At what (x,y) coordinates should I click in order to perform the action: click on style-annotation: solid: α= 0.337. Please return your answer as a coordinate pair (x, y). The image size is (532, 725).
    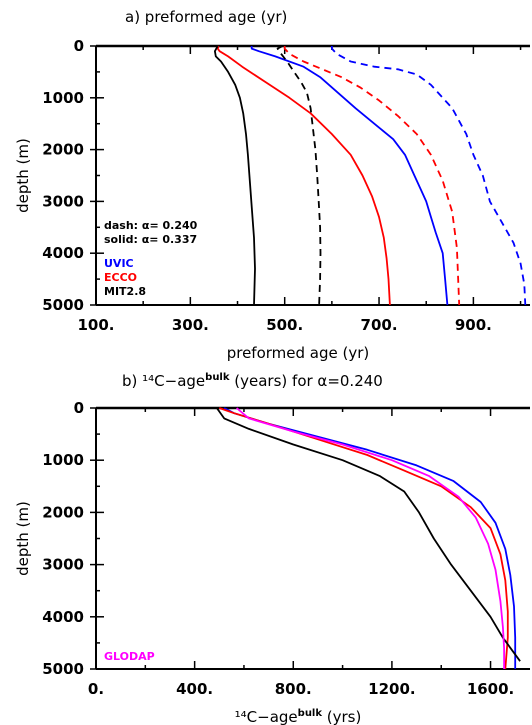
    Looking at the image, I should click on (150, 239).